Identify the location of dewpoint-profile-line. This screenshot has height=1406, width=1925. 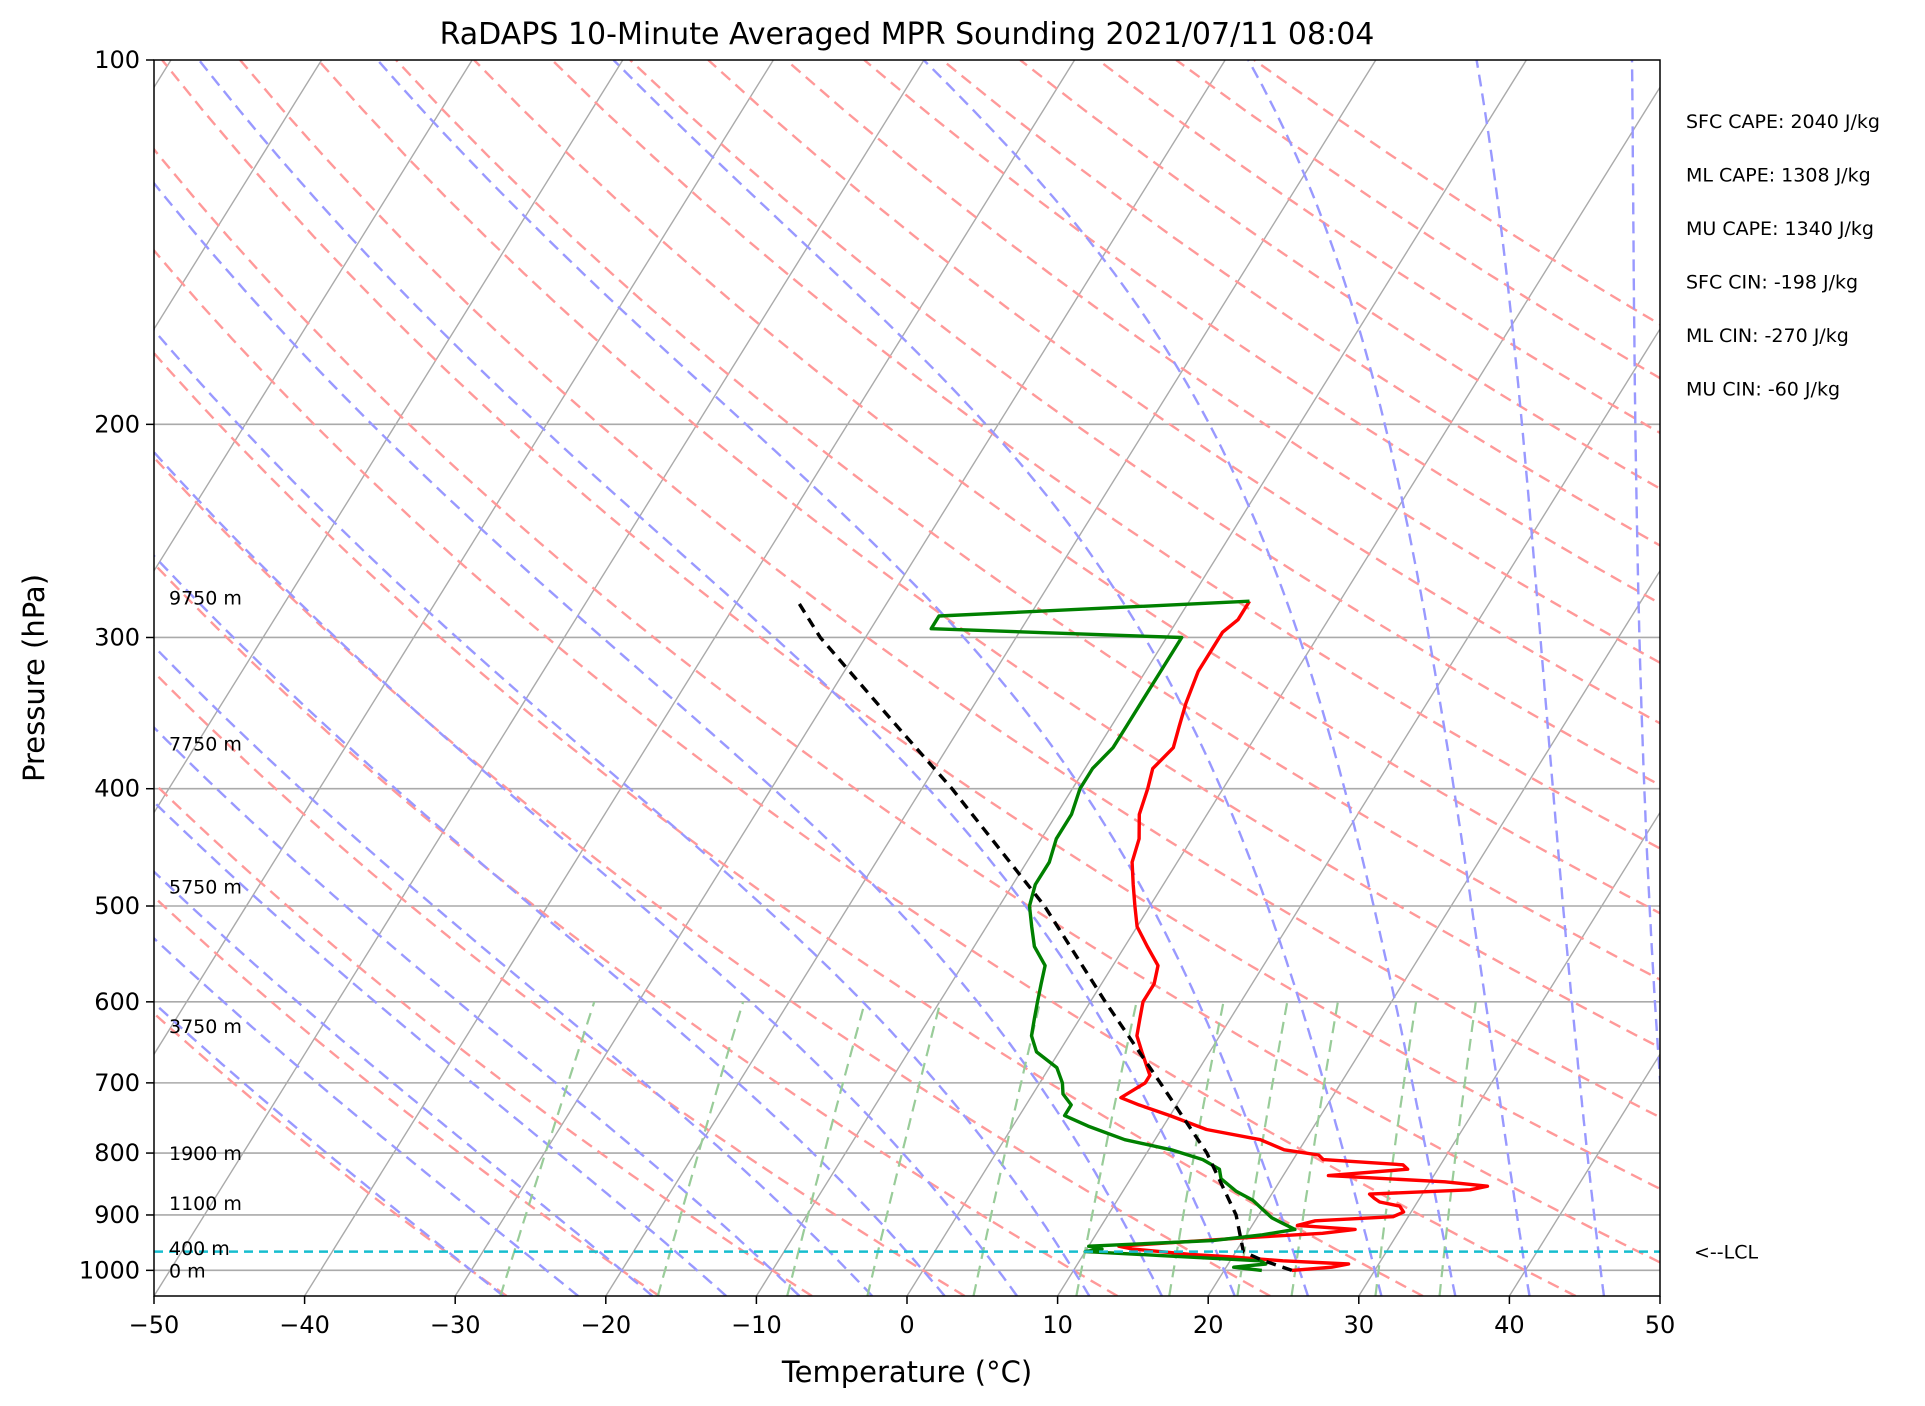
(1113, 936).